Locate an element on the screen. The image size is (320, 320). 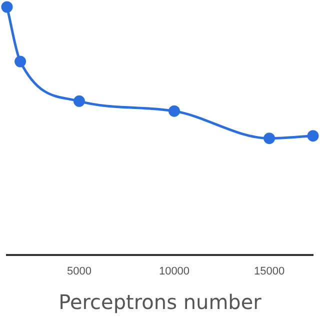
x-tick-label: 10000 is located at coordinates (174, 271).